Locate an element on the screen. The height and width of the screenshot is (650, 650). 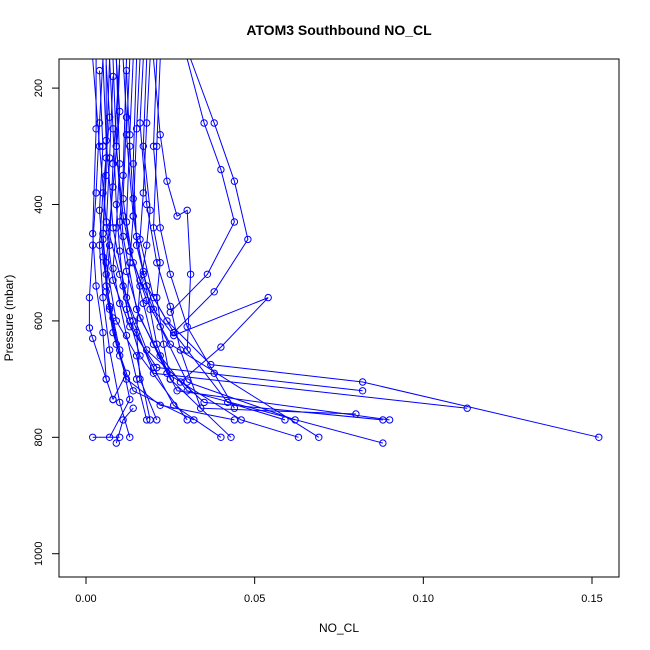
y-tick-label: 200 is located at coordinates (39, 88).